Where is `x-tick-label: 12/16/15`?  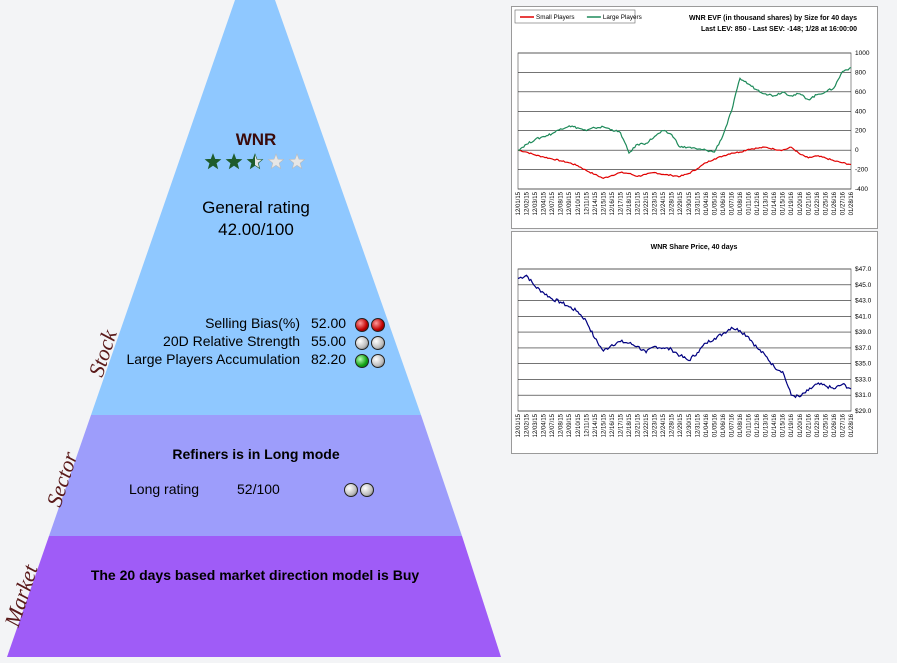
x-tick-label: 12/16/15 is located at coordinates (613, 203).